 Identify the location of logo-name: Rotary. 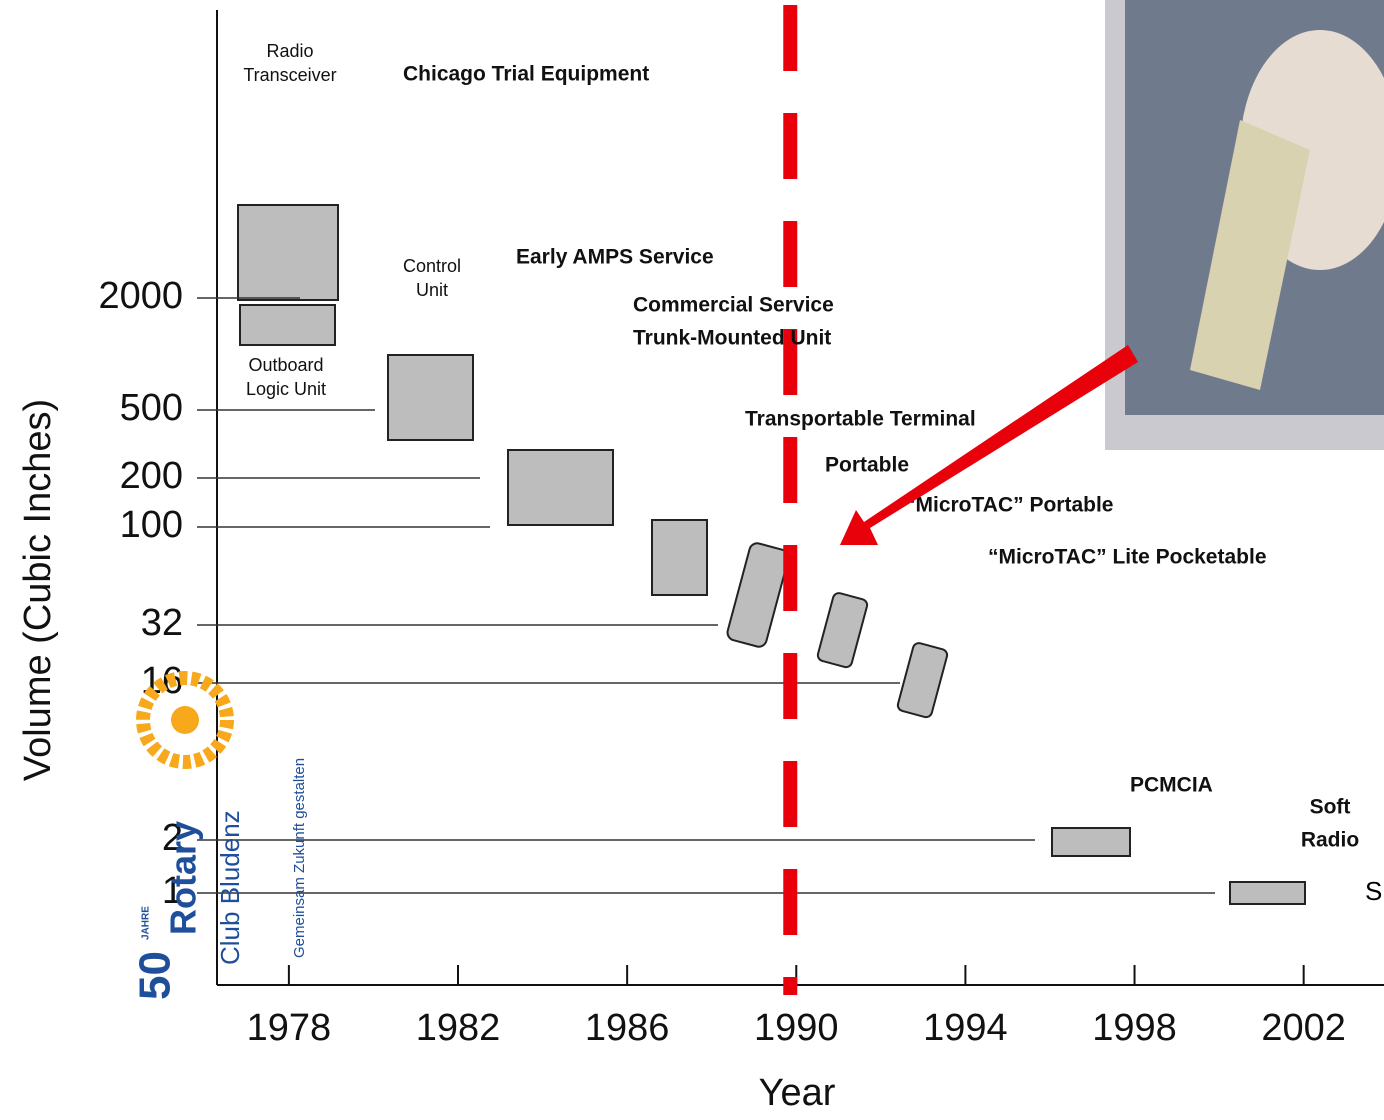
(183, 878).